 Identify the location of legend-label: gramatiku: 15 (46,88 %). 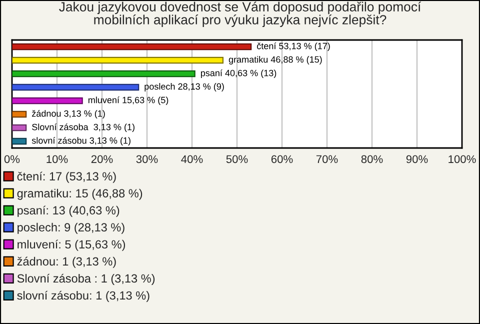
(79, 194).